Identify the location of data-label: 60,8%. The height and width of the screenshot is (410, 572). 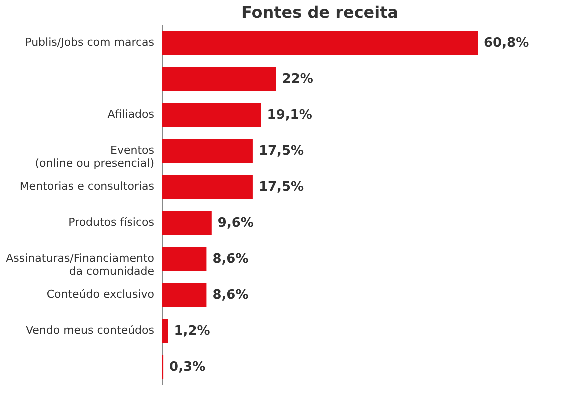
(507, 43).